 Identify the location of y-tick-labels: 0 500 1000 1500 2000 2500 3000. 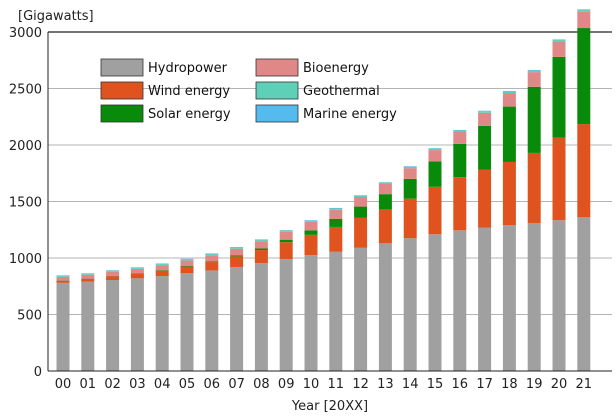
(25, 203).